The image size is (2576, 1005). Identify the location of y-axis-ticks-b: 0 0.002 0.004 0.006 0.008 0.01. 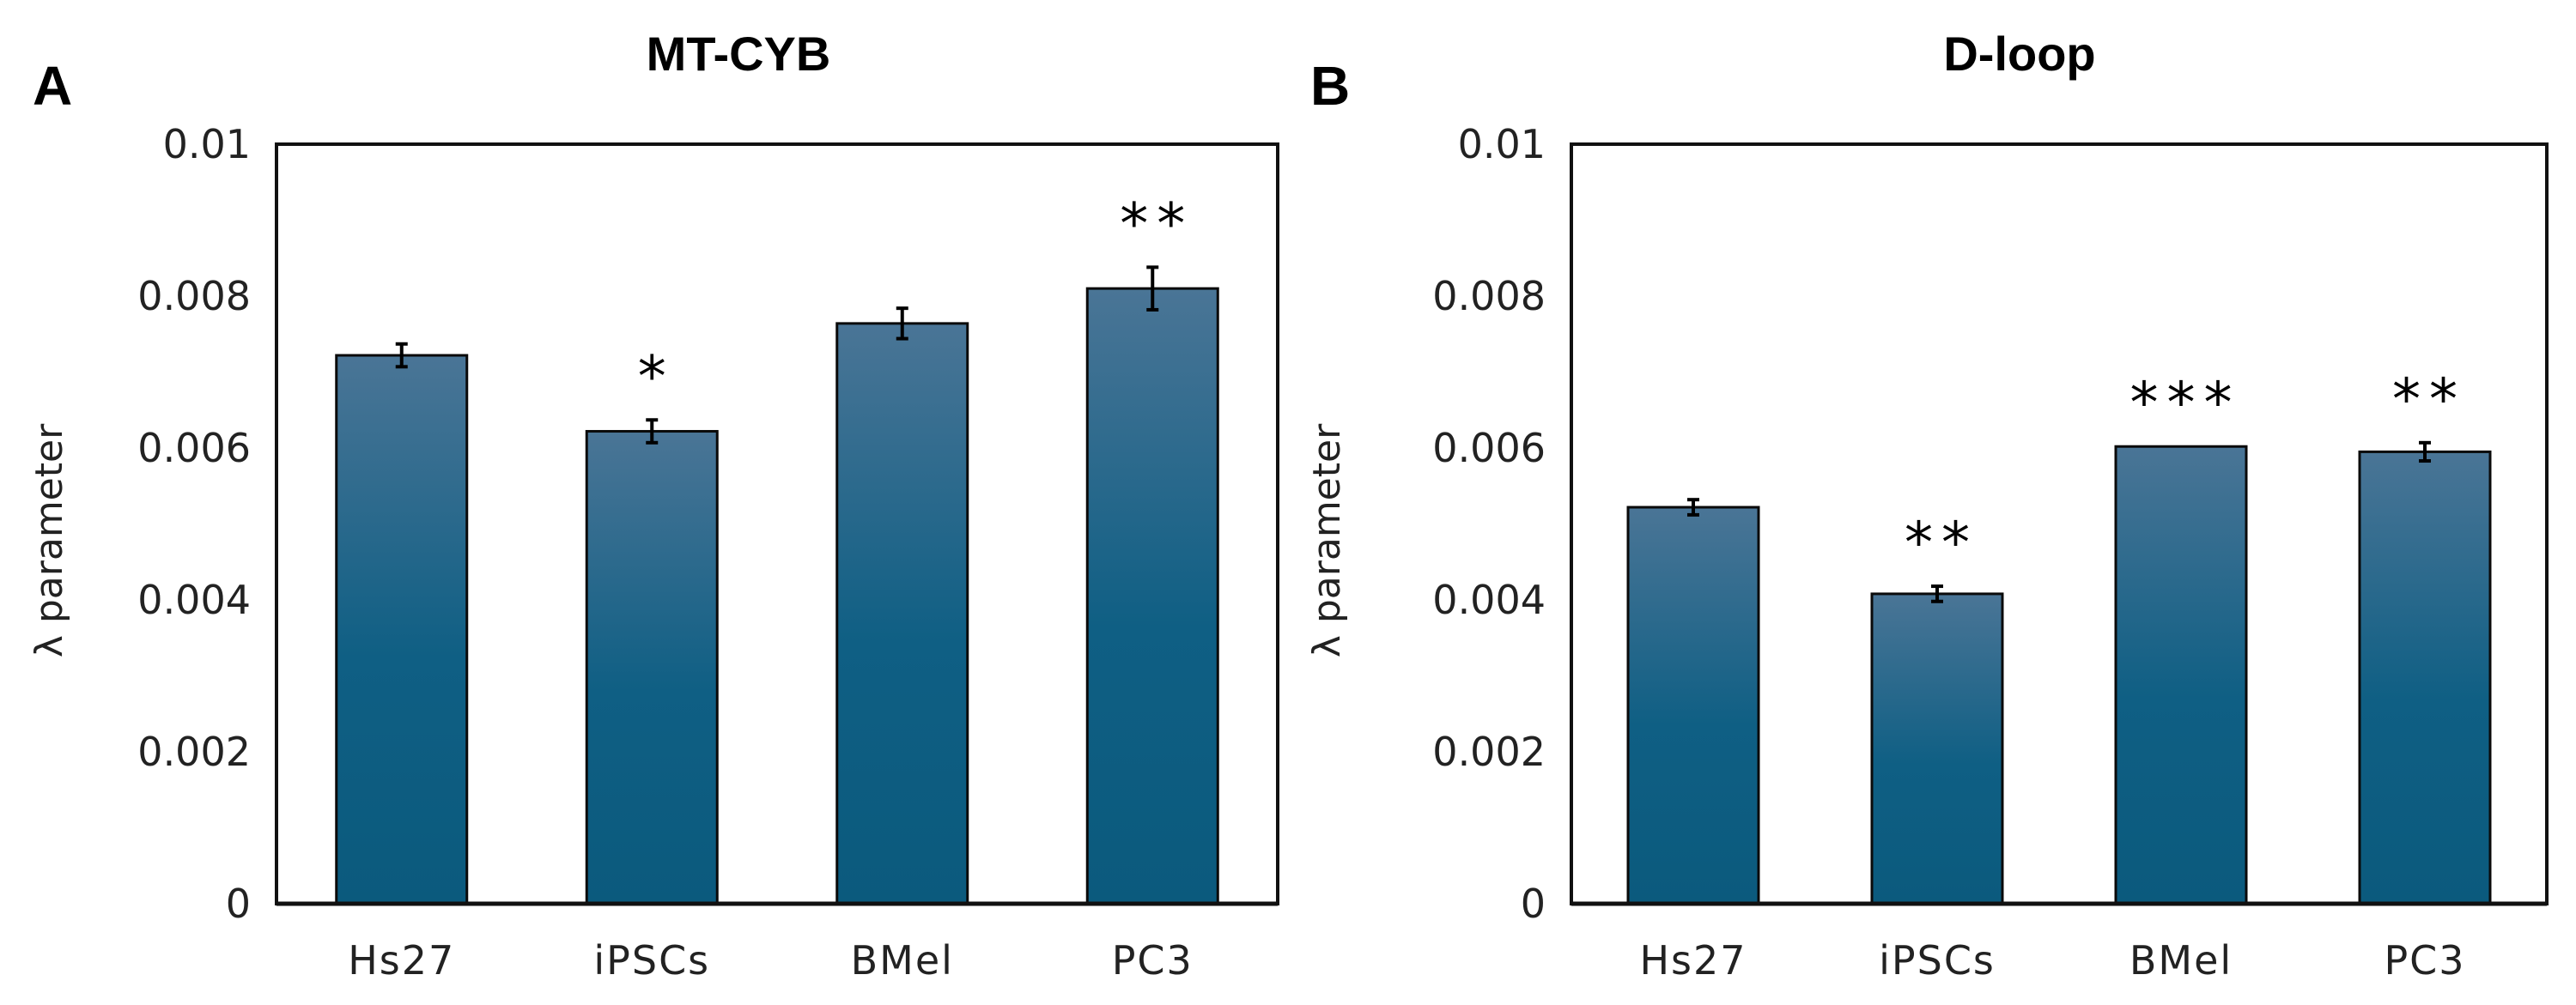
(1489, 524).